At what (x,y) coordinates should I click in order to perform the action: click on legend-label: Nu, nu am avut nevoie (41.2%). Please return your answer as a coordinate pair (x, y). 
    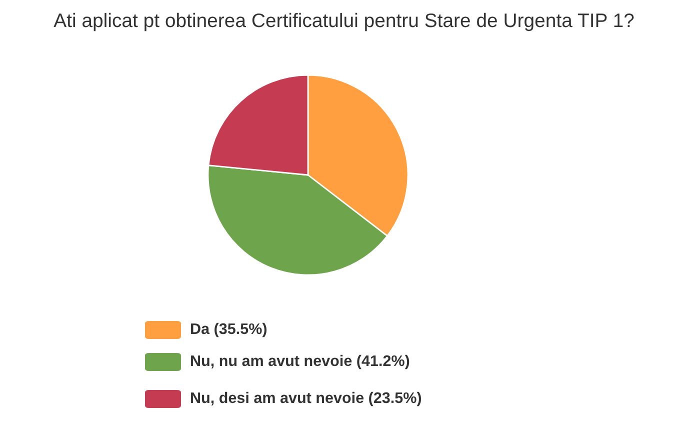
    Looking at the image, I should click on (300, 362).